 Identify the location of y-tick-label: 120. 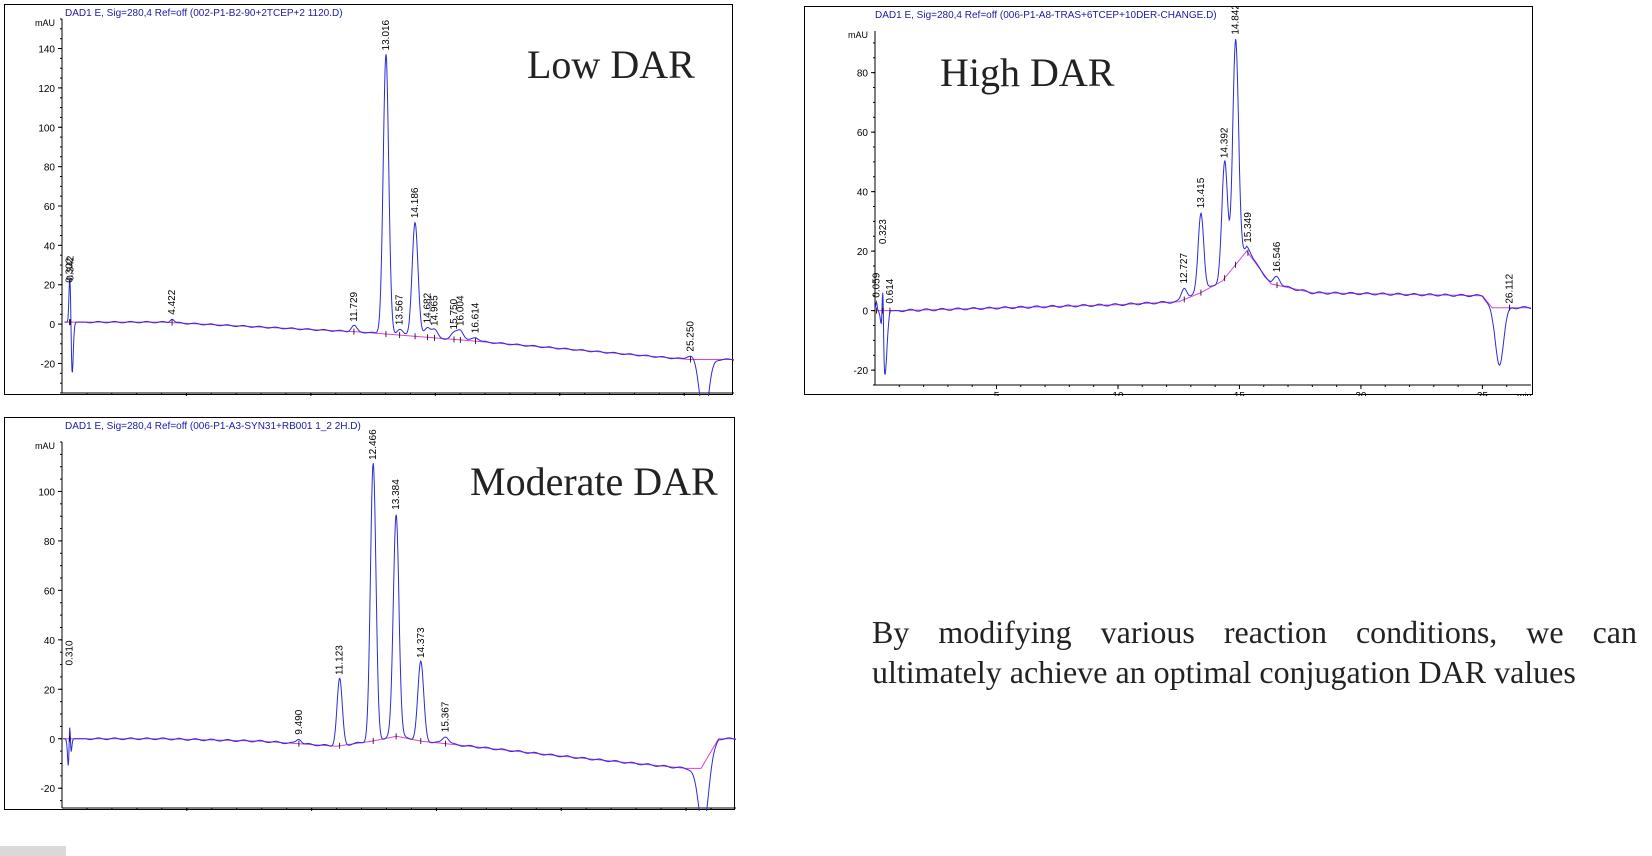
(46, 89).